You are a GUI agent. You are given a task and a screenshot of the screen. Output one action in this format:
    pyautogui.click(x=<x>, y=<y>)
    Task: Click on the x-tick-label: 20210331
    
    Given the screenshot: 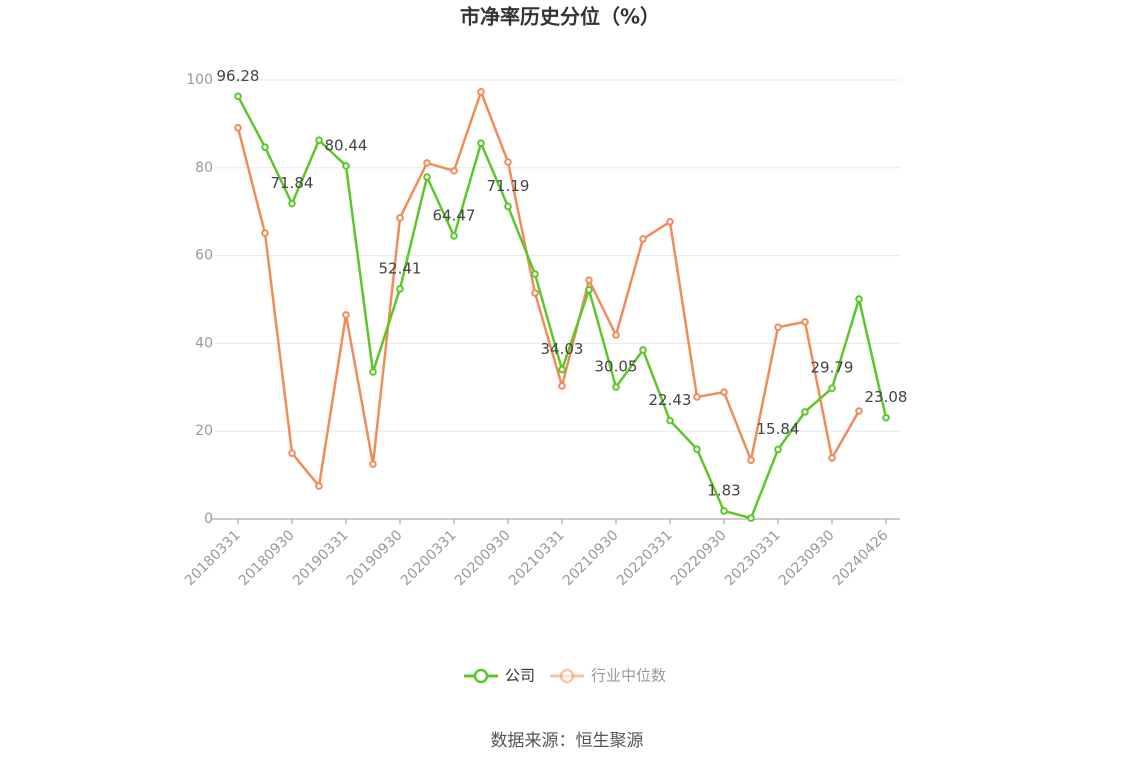 What is the action you would take?
    pyautogui.click(x=537, y=558)
    